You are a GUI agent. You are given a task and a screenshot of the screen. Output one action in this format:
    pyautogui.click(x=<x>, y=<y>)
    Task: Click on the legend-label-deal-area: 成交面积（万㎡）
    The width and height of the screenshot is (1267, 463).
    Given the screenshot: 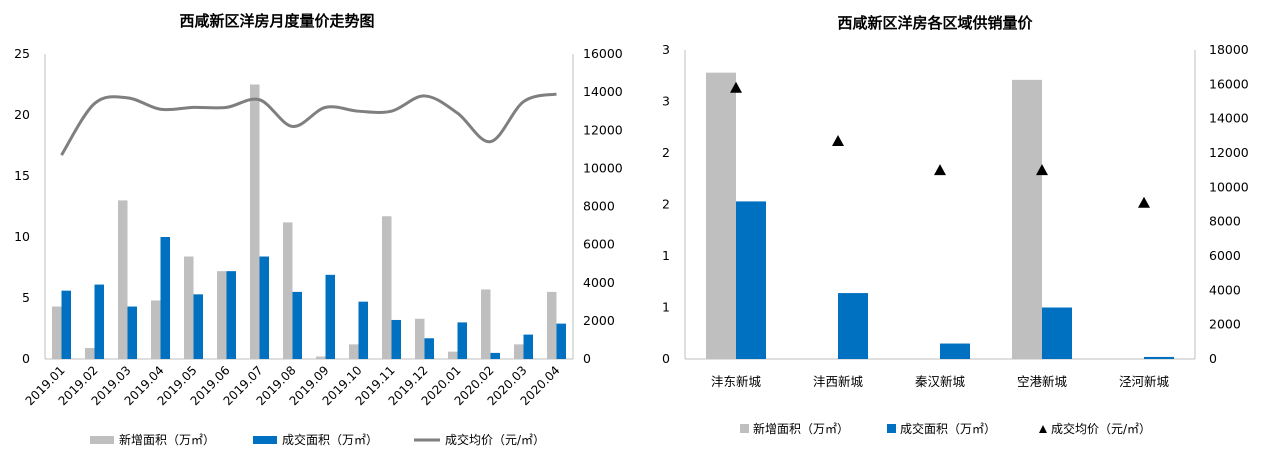 What is the action you would take?
    pyautogui.click(x=948, y=428)
    